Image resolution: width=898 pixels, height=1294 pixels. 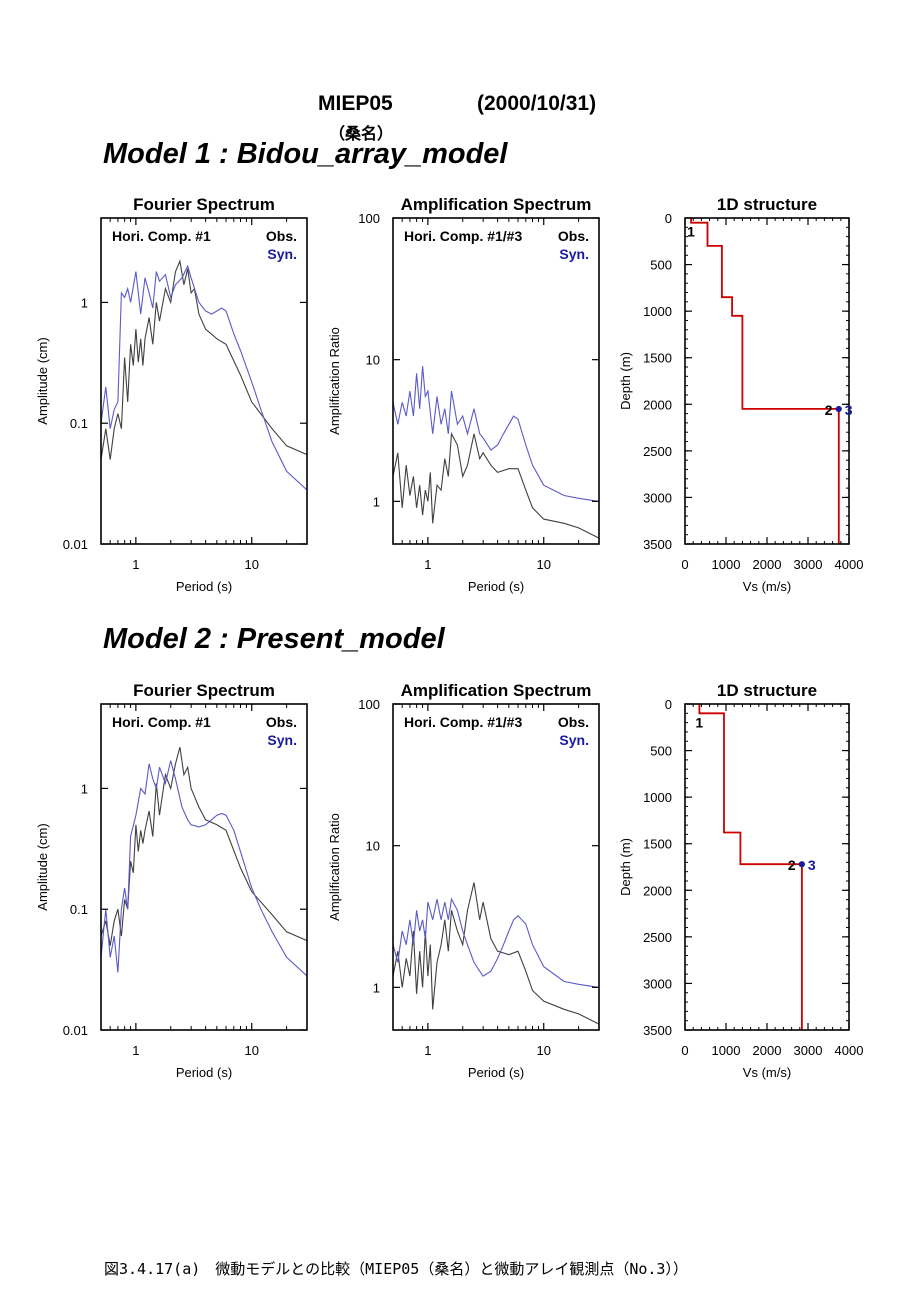 I want to click on chart-m2-structure-xtick-label: 4000, so click(x=849, y=1050).